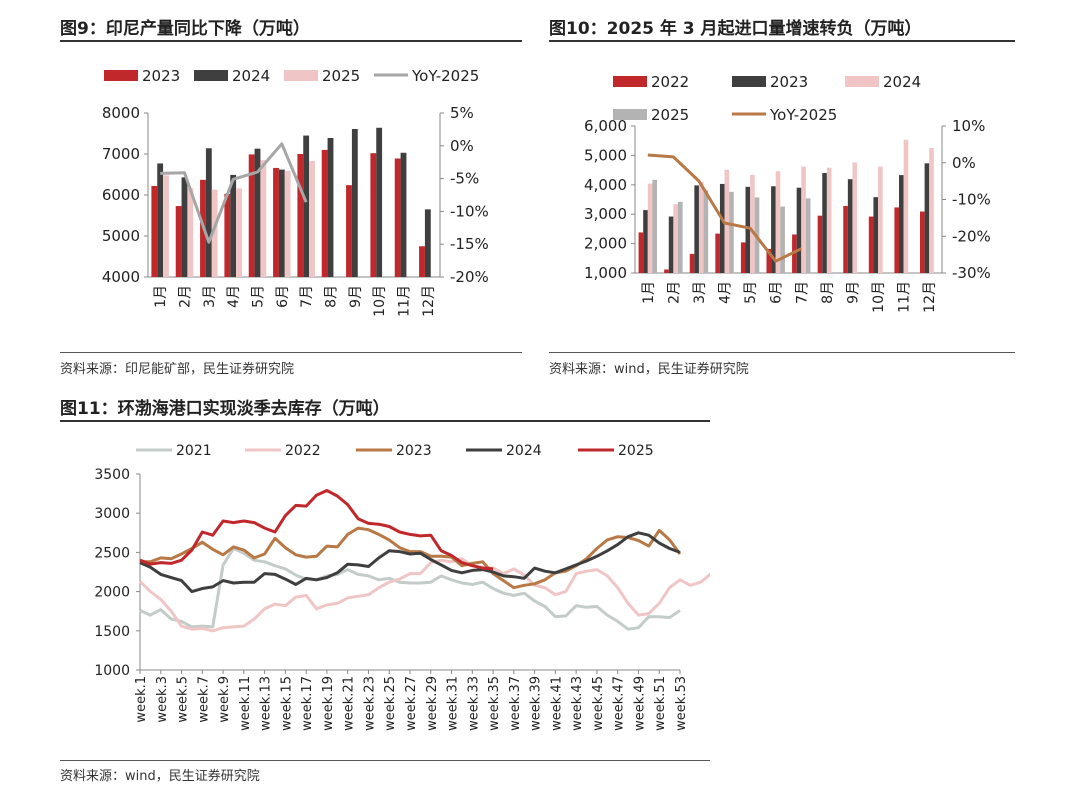  I want to click on chart10-legend-label-2025: 2025, so click(670, 115).